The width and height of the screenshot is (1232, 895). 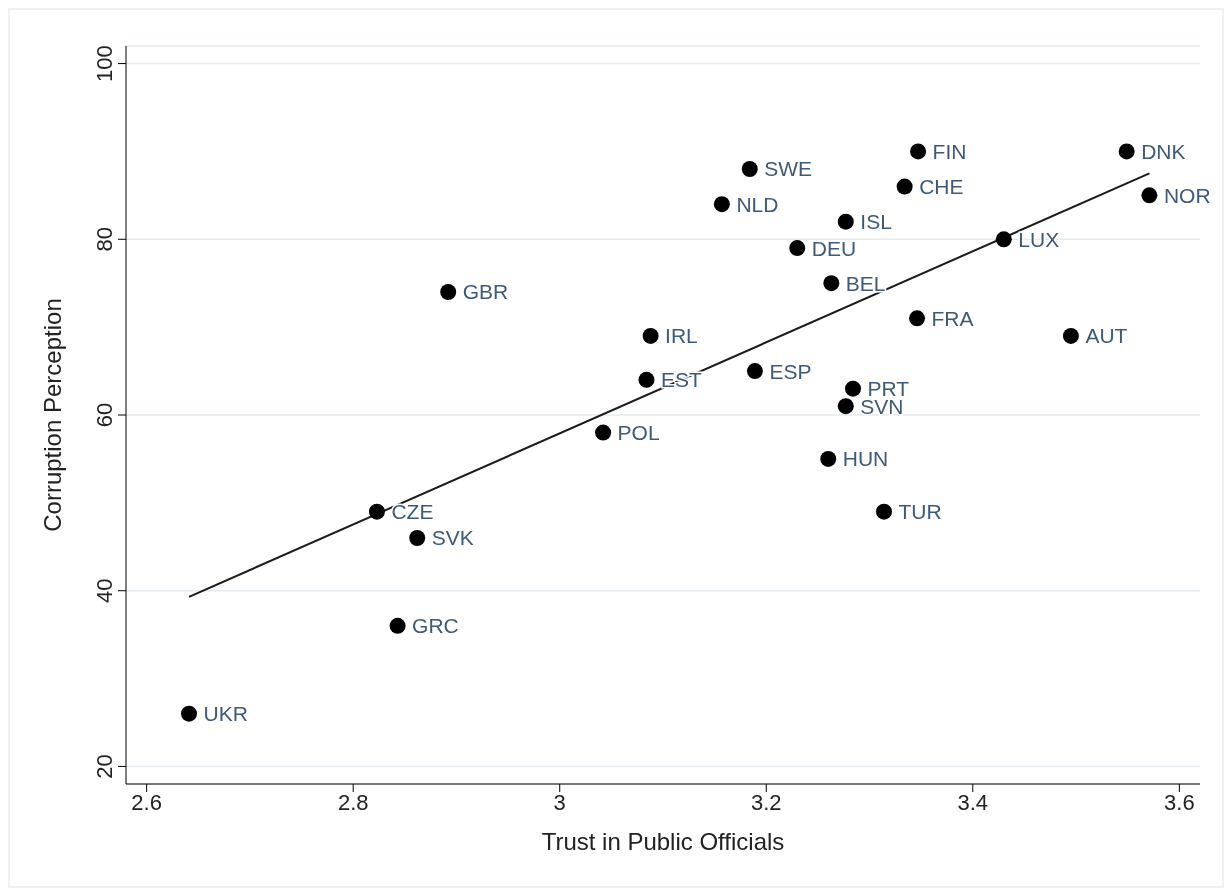 What do you see at coordinates (973, 802) in the screenshot?
I see `x-tick-label: 3.4` at bounding box center [973, 802].